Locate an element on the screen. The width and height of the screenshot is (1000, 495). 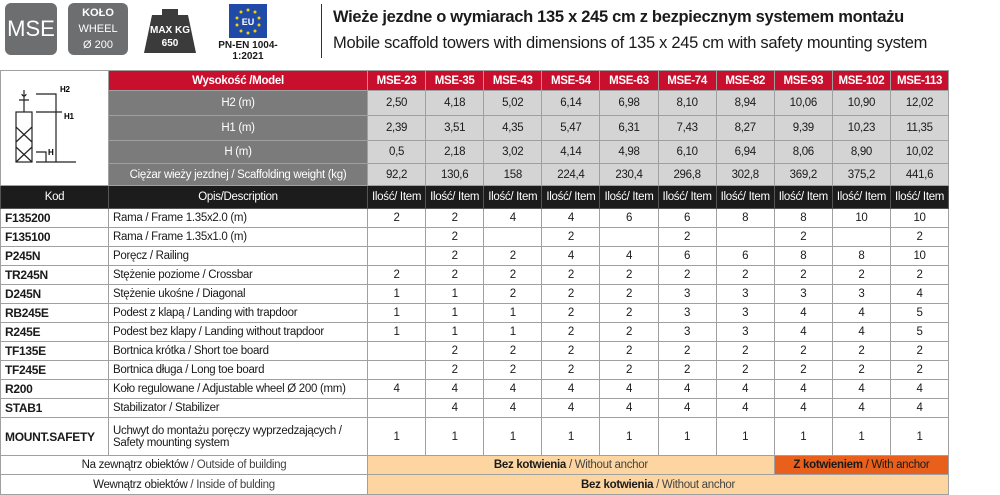
model: MSE-54 is located at coordinates (571, 80).